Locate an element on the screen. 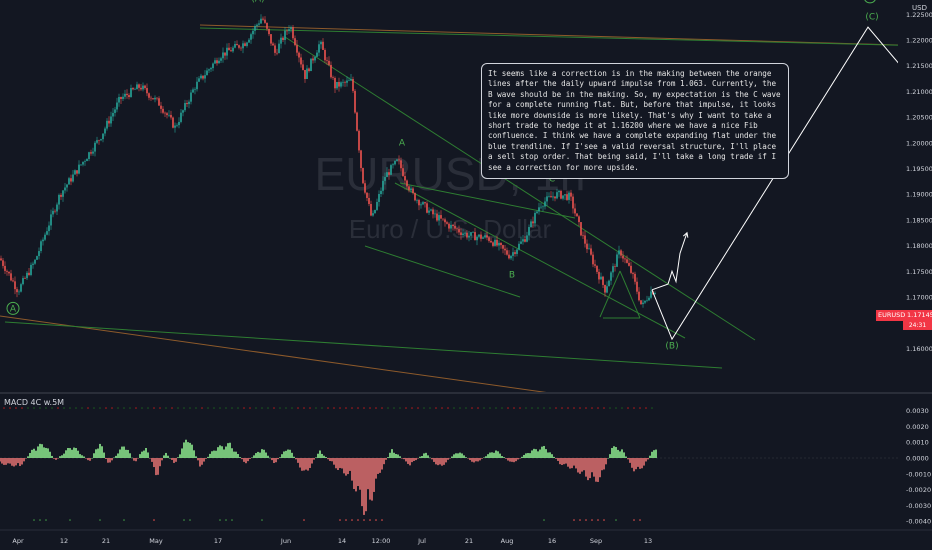  green-bottom-line is located at coordinates (363, 345).